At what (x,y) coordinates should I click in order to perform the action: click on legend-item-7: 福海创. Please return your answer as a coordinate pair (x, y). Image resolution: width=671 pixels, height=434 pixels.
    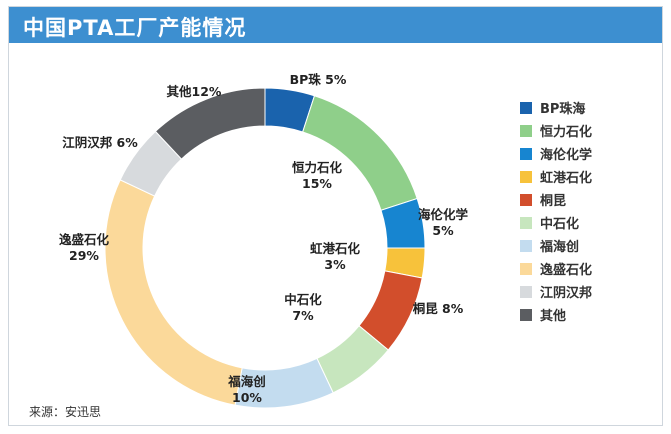
    Looking at the image, I should click on (585, 245).